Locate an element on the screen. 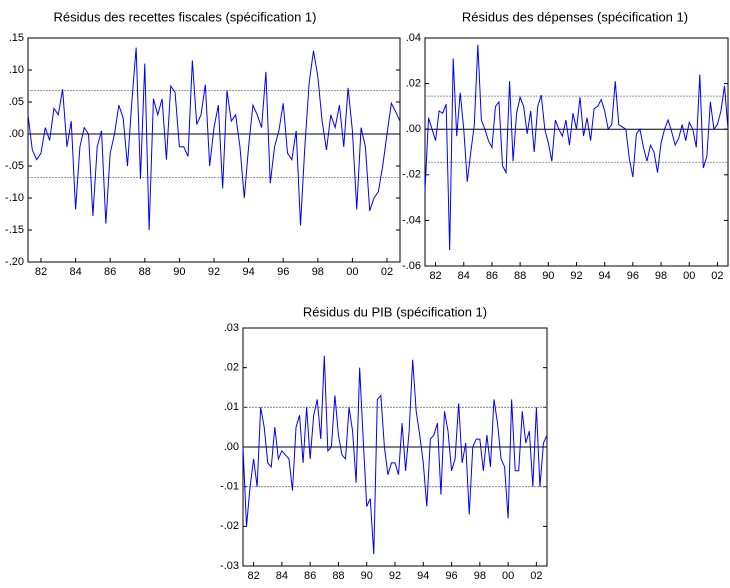  y-tick-label: .03 is located at coordinates (231, 328).